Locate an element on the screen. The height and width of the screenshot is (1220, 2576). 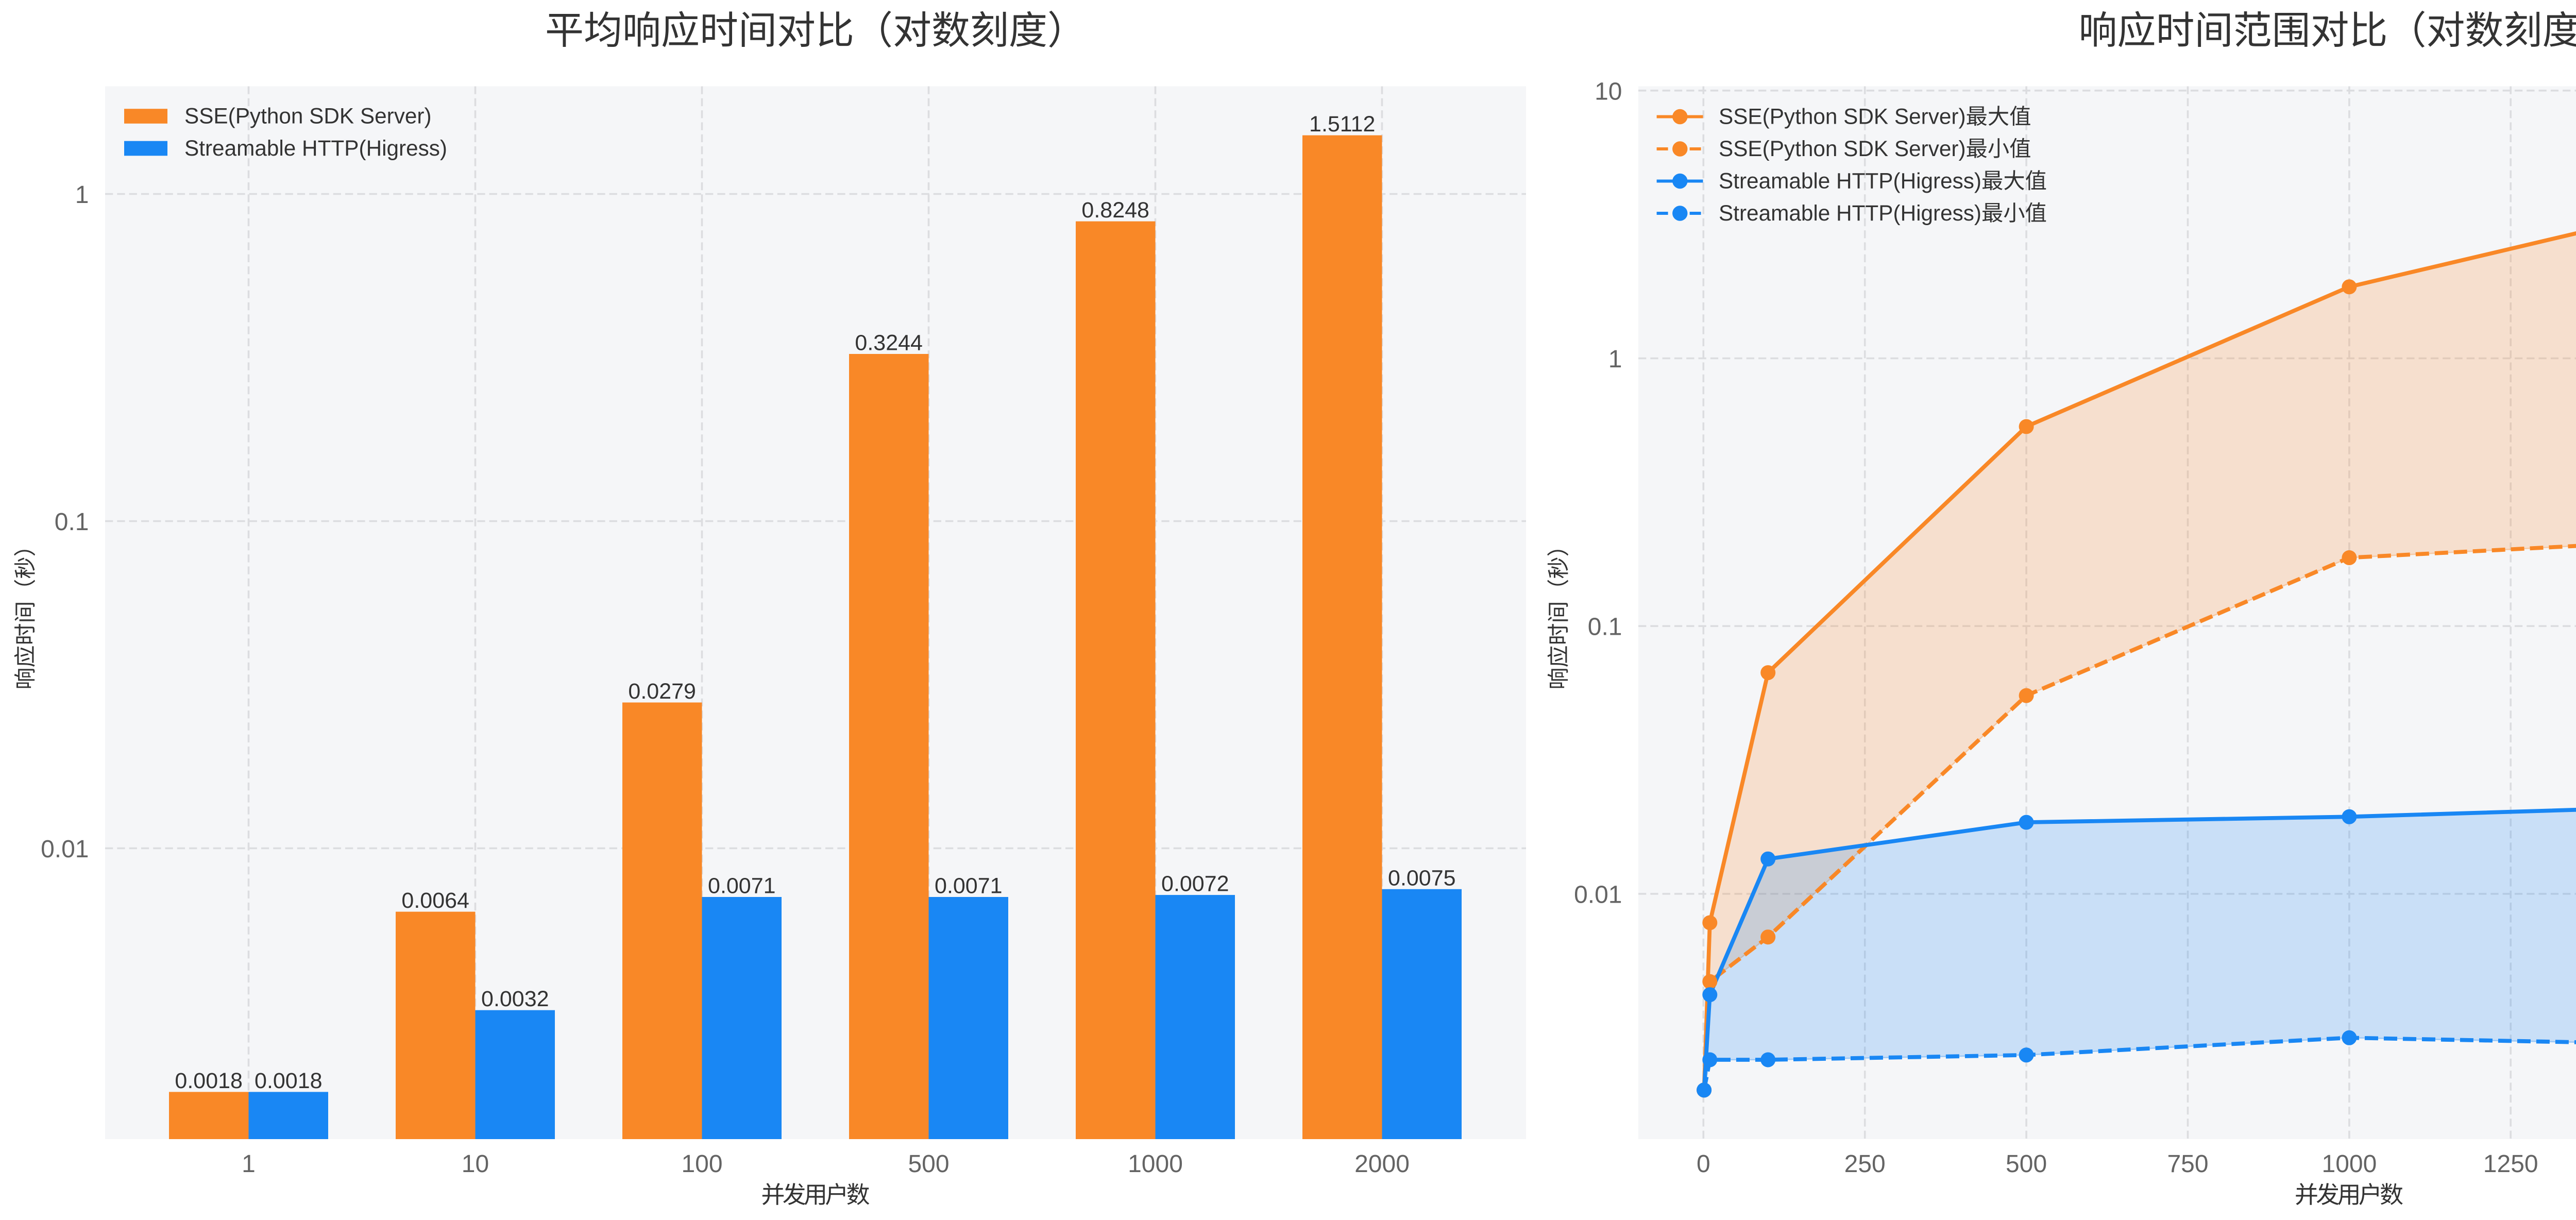
svg-text: 0.0072 is located at coordinates (1195, 884).